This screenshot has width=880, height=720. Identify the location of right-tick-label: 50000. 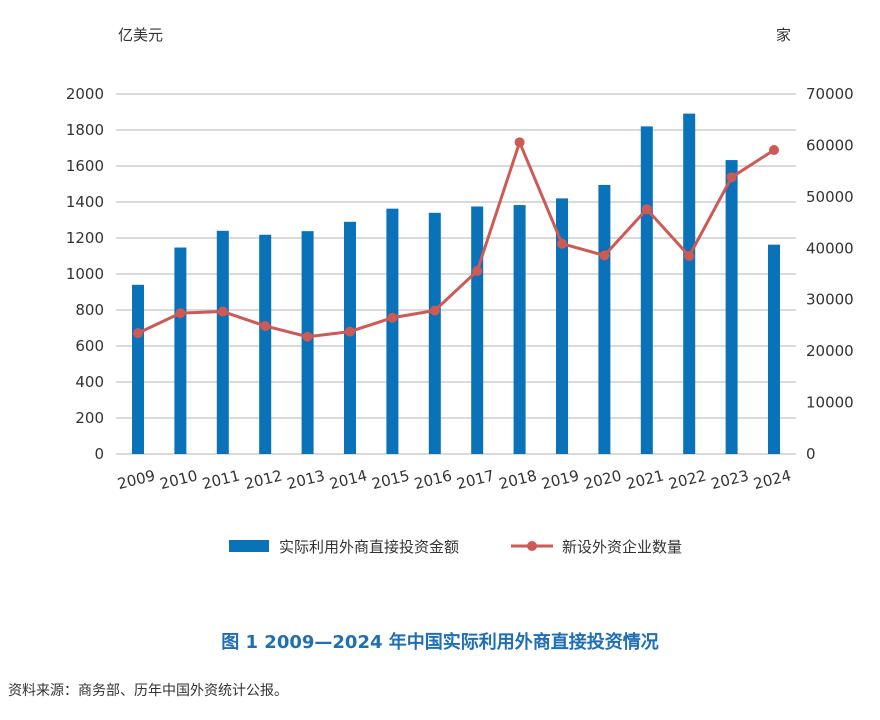
(830, 197).